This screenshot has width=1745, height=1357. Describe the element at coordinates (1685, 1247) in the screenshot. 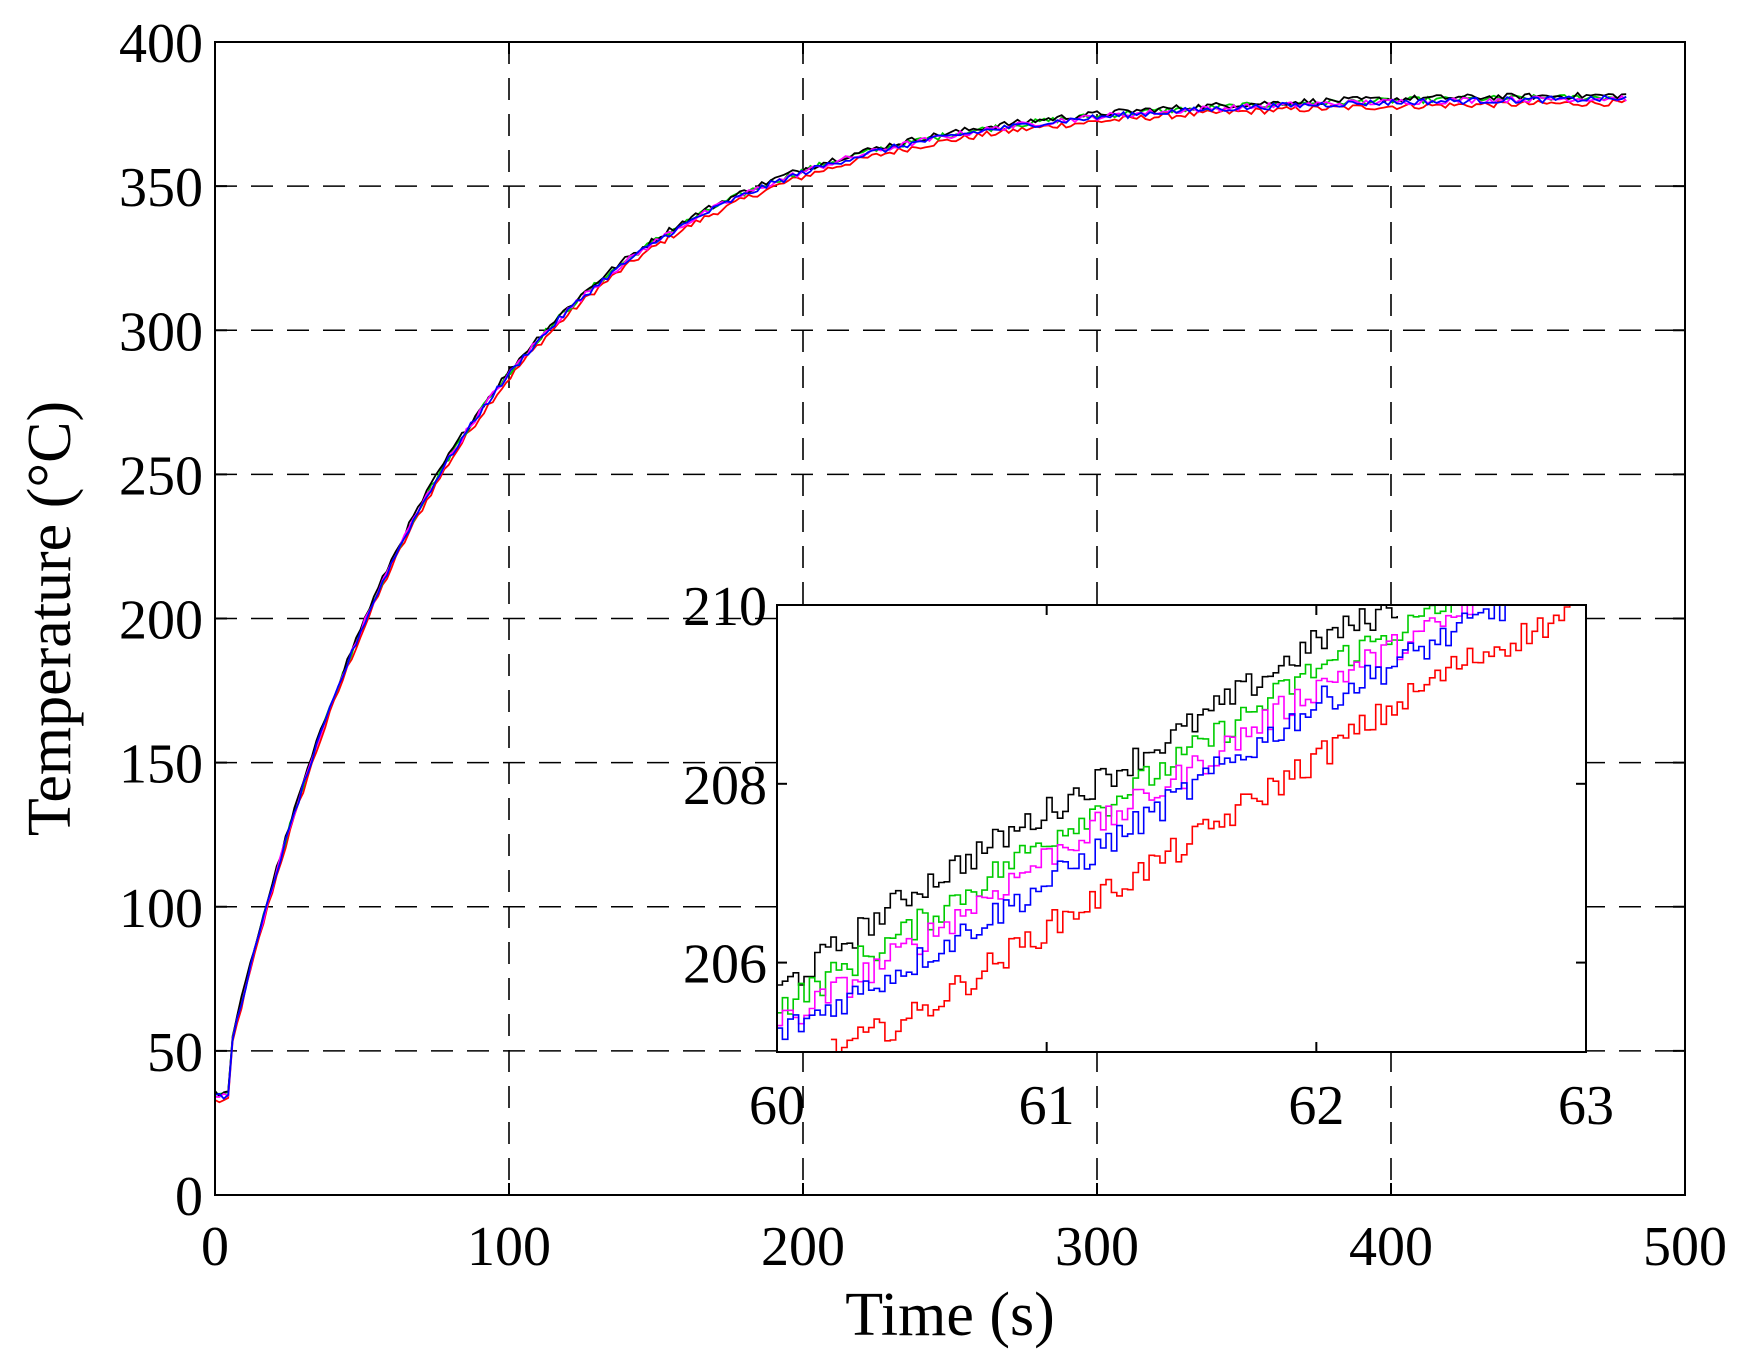

I see `x-tick-label: 500` at that location.